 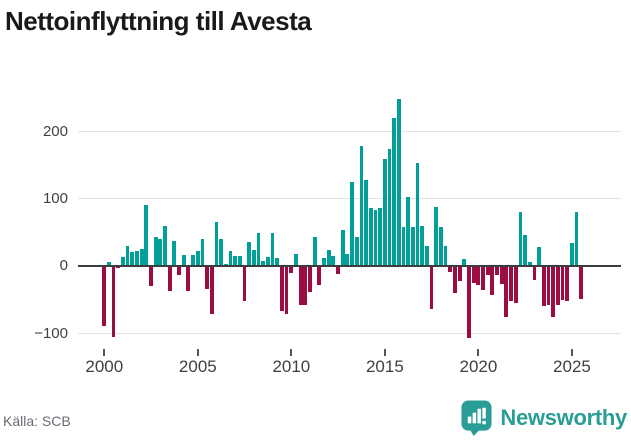 I want to click on x-axis-label-2000: 2000, so click(x=104, y=366).